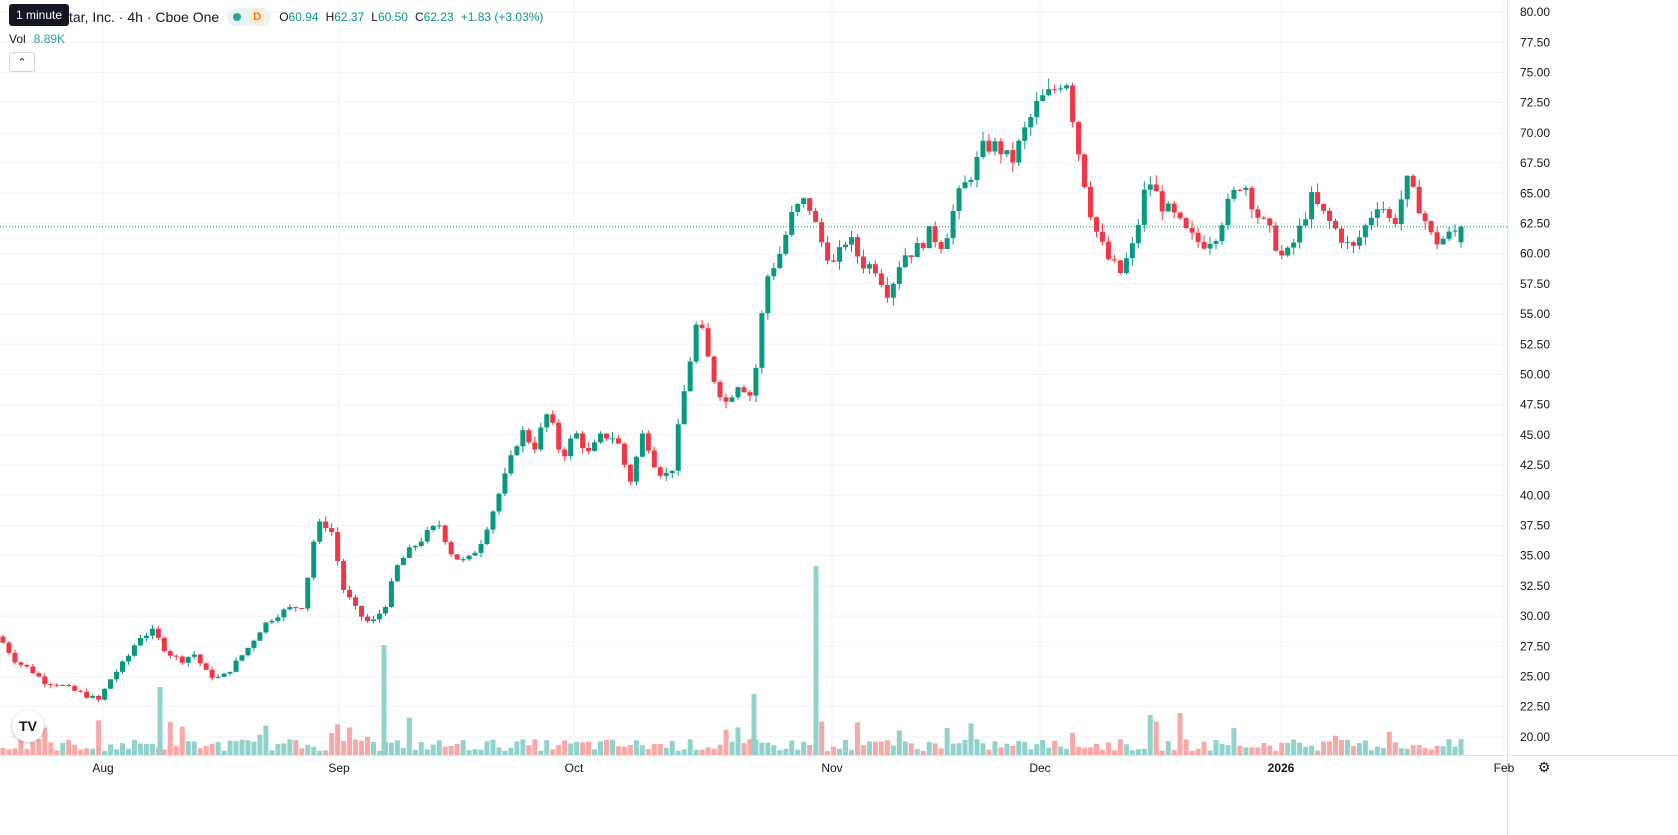 This screenshot has width=1678, height=835. Describe the element at coordinates (1535, 284) in the screenshot. I see `price-tick-label: 57.50` at that location.